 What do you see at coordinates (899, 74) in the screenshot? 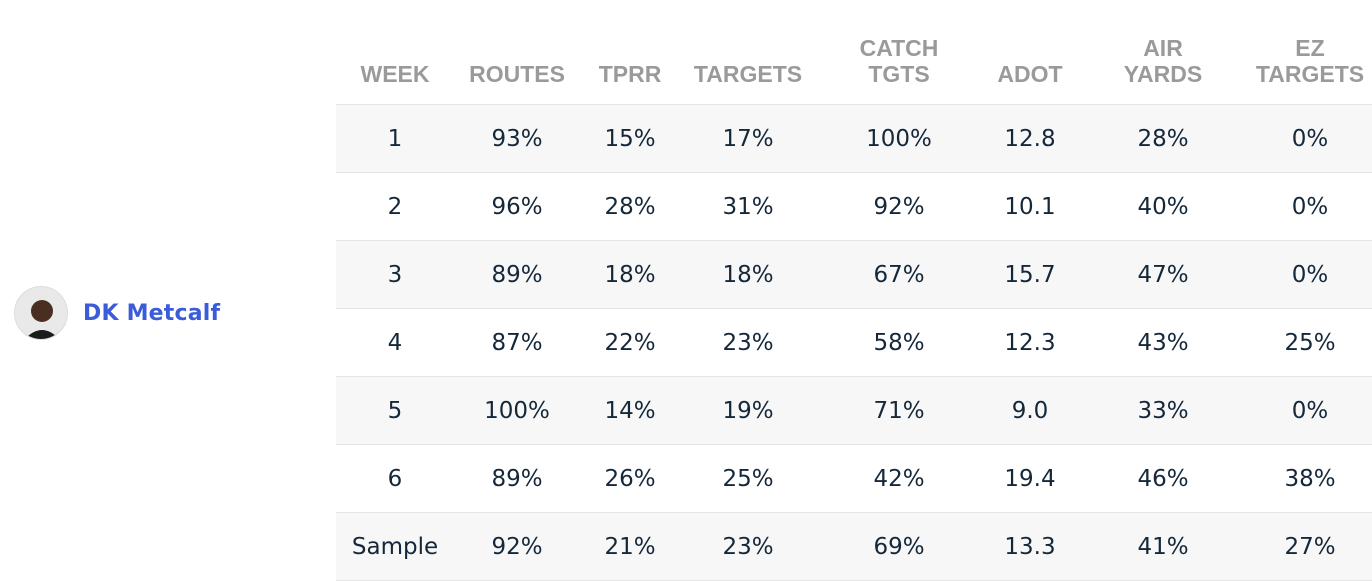
I see `header-line: TGTS` at bounding box center [899, 74].